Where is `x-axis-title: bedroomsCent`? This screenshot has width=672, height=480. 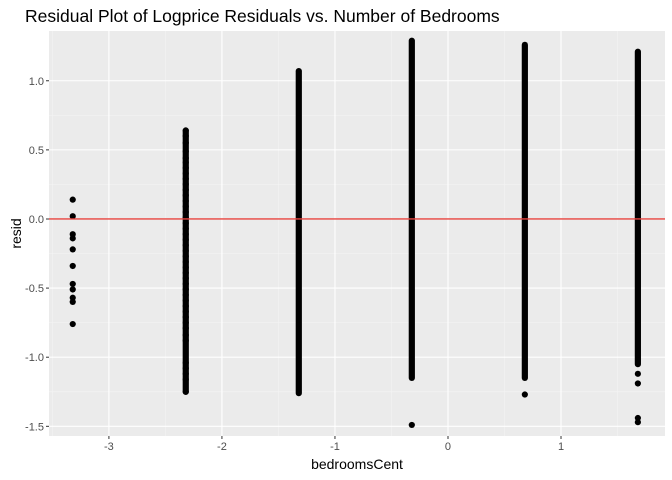 x-axis-title: bedroomsCent is located at coordinates (357, 464).